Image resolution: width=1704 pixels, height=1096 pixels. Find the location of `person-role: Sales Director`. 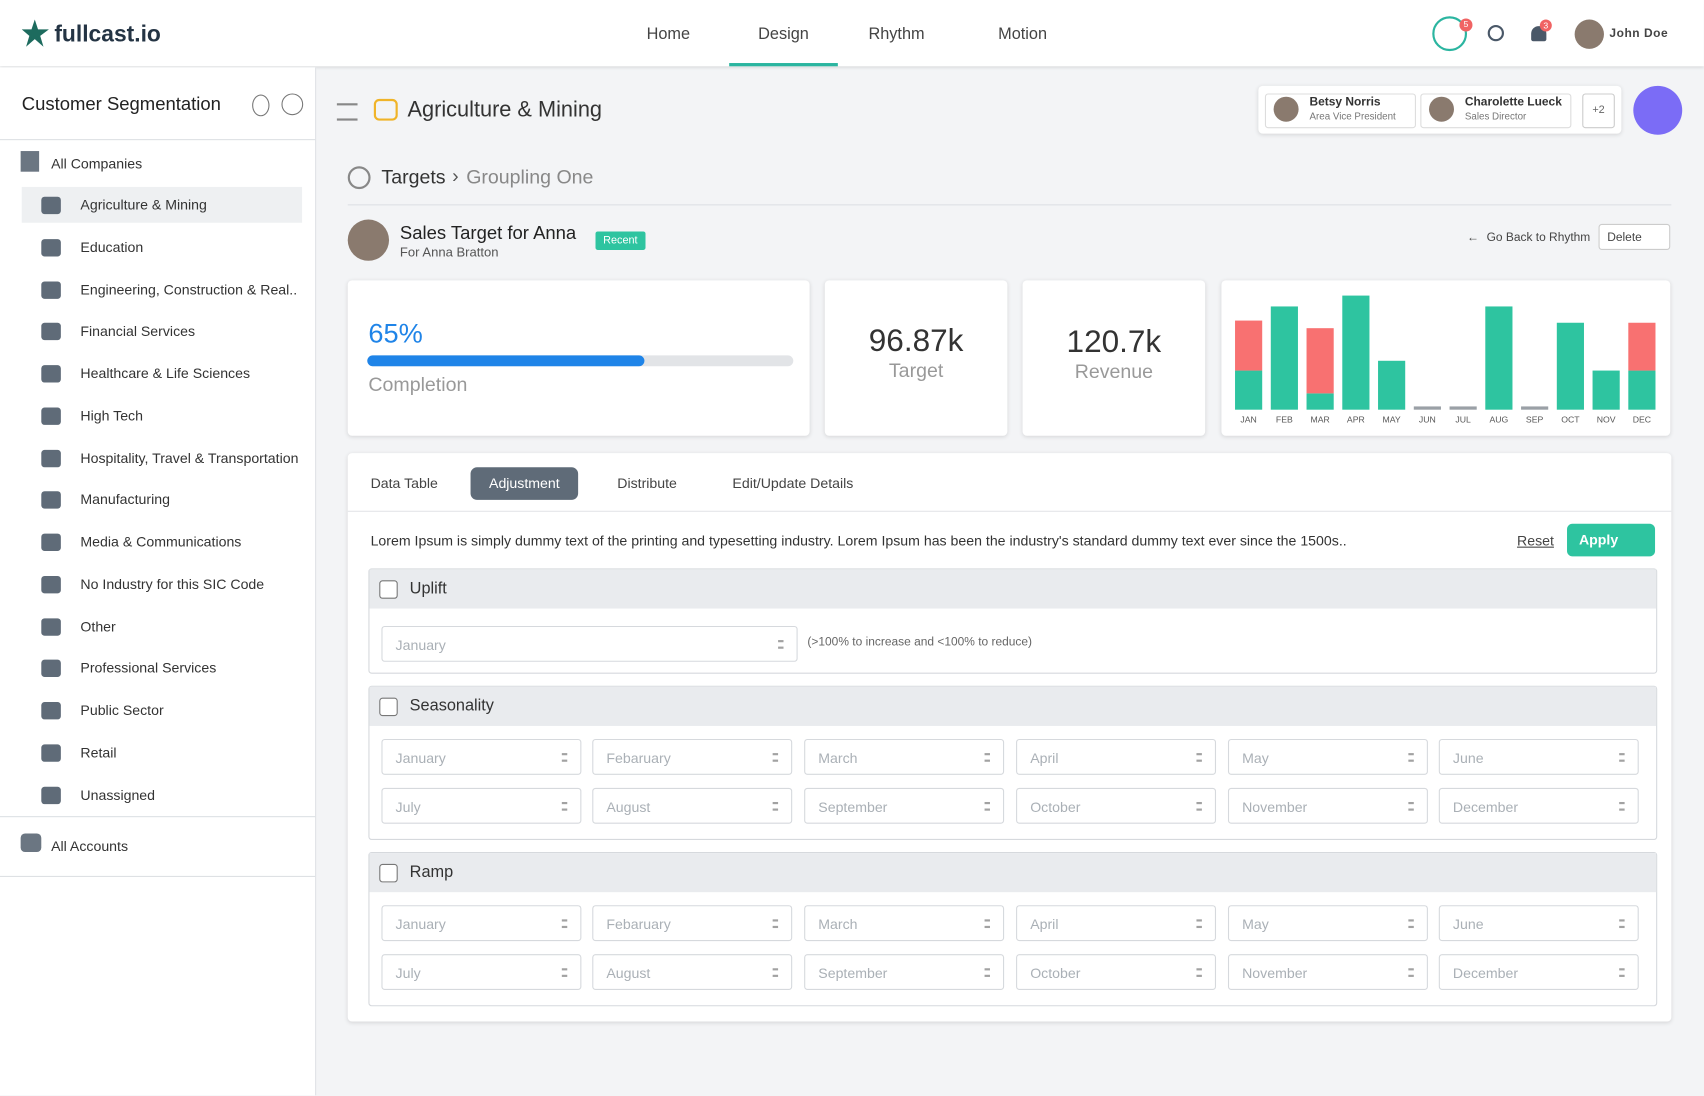

person-role: Sales Director is located at coordinates (1495, 116).